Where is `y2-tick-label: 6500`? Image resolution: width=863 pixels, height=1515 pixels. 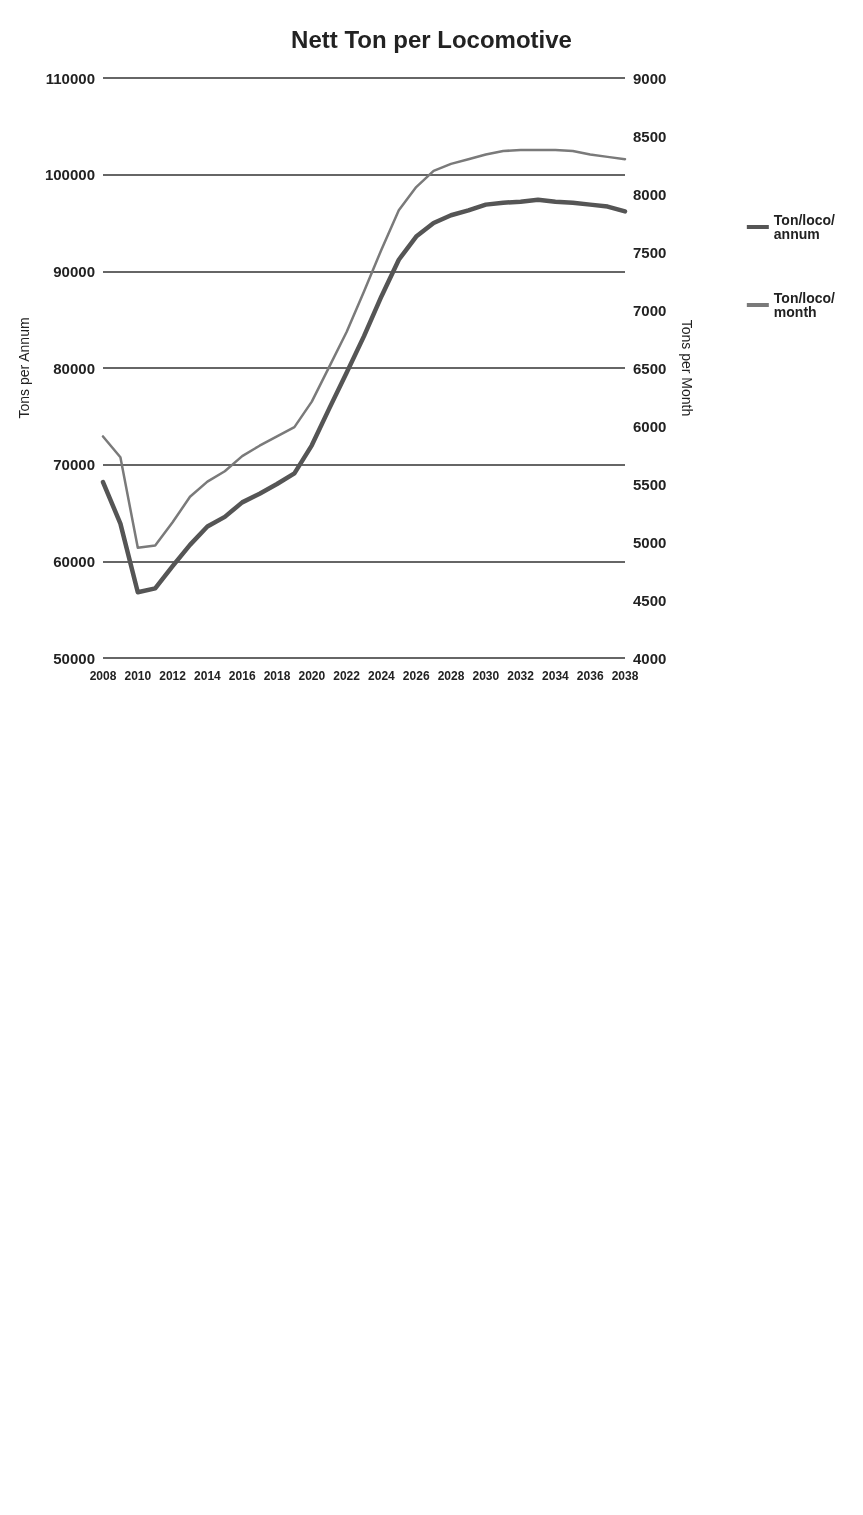
y2-tick-label: 6500 is located at coordinates (650, 368).